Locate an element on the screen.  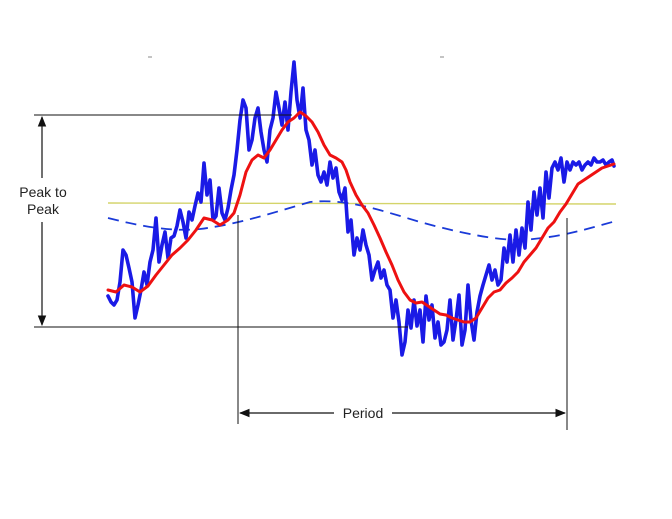
amplitude-label-line2: Peak is located at coordinates (43, 209).